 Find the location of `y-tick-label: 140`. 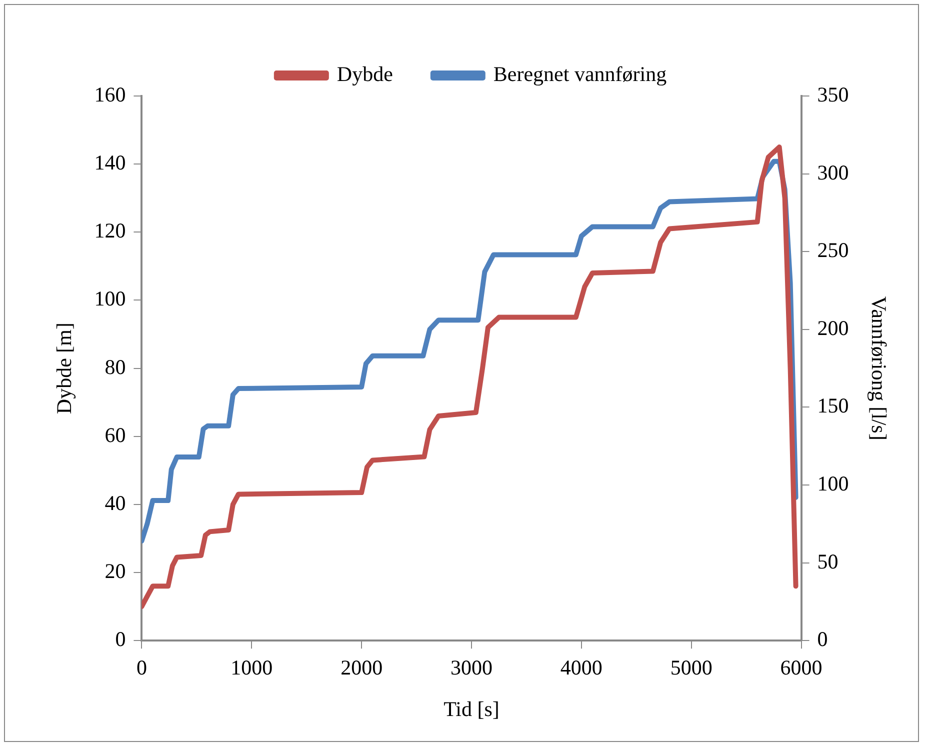

y-tick-label: 140 is located at coordinates (110, 162).